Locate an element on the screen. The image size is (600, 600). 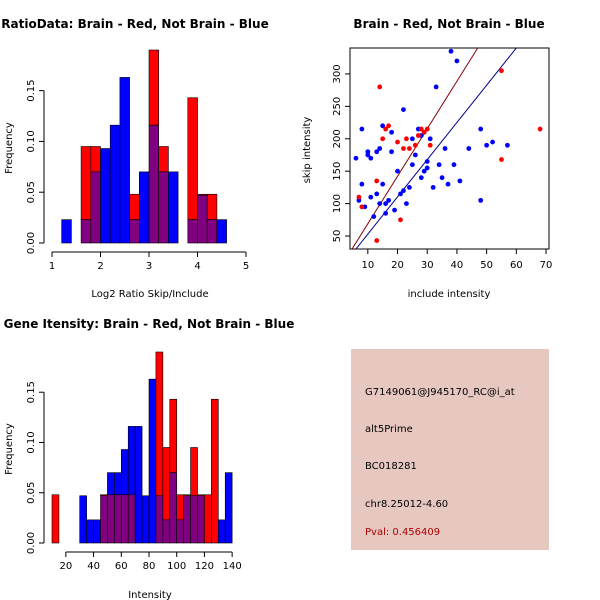
intensity-y-tick-label-0: 0.00 is located at coordinates (31, 543).